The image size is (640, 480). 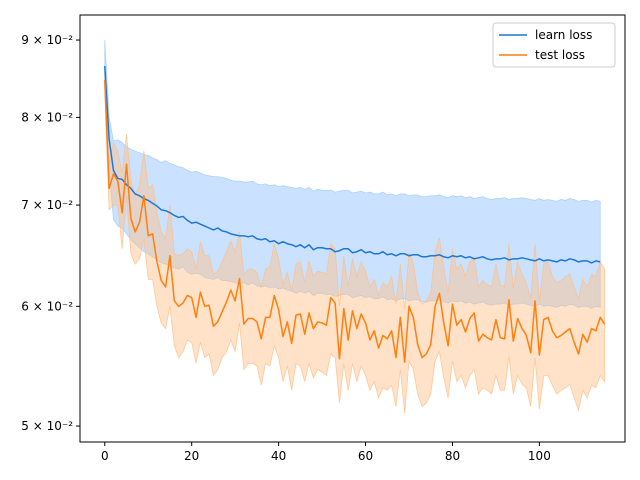 What do you see at coordinates (105, 456) in the screenshot?
I see `x-tick-label: 0` at bounding box center [105, 456].